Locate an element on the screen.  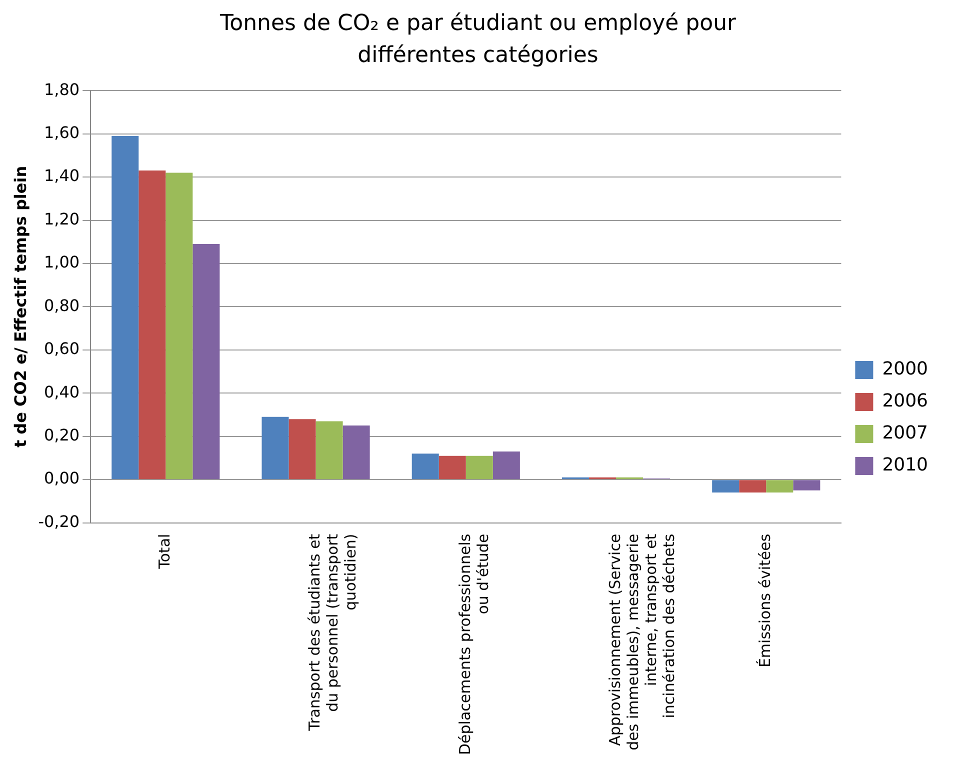
y-tick-label: -0,20 is located at coordinates (59, 521).